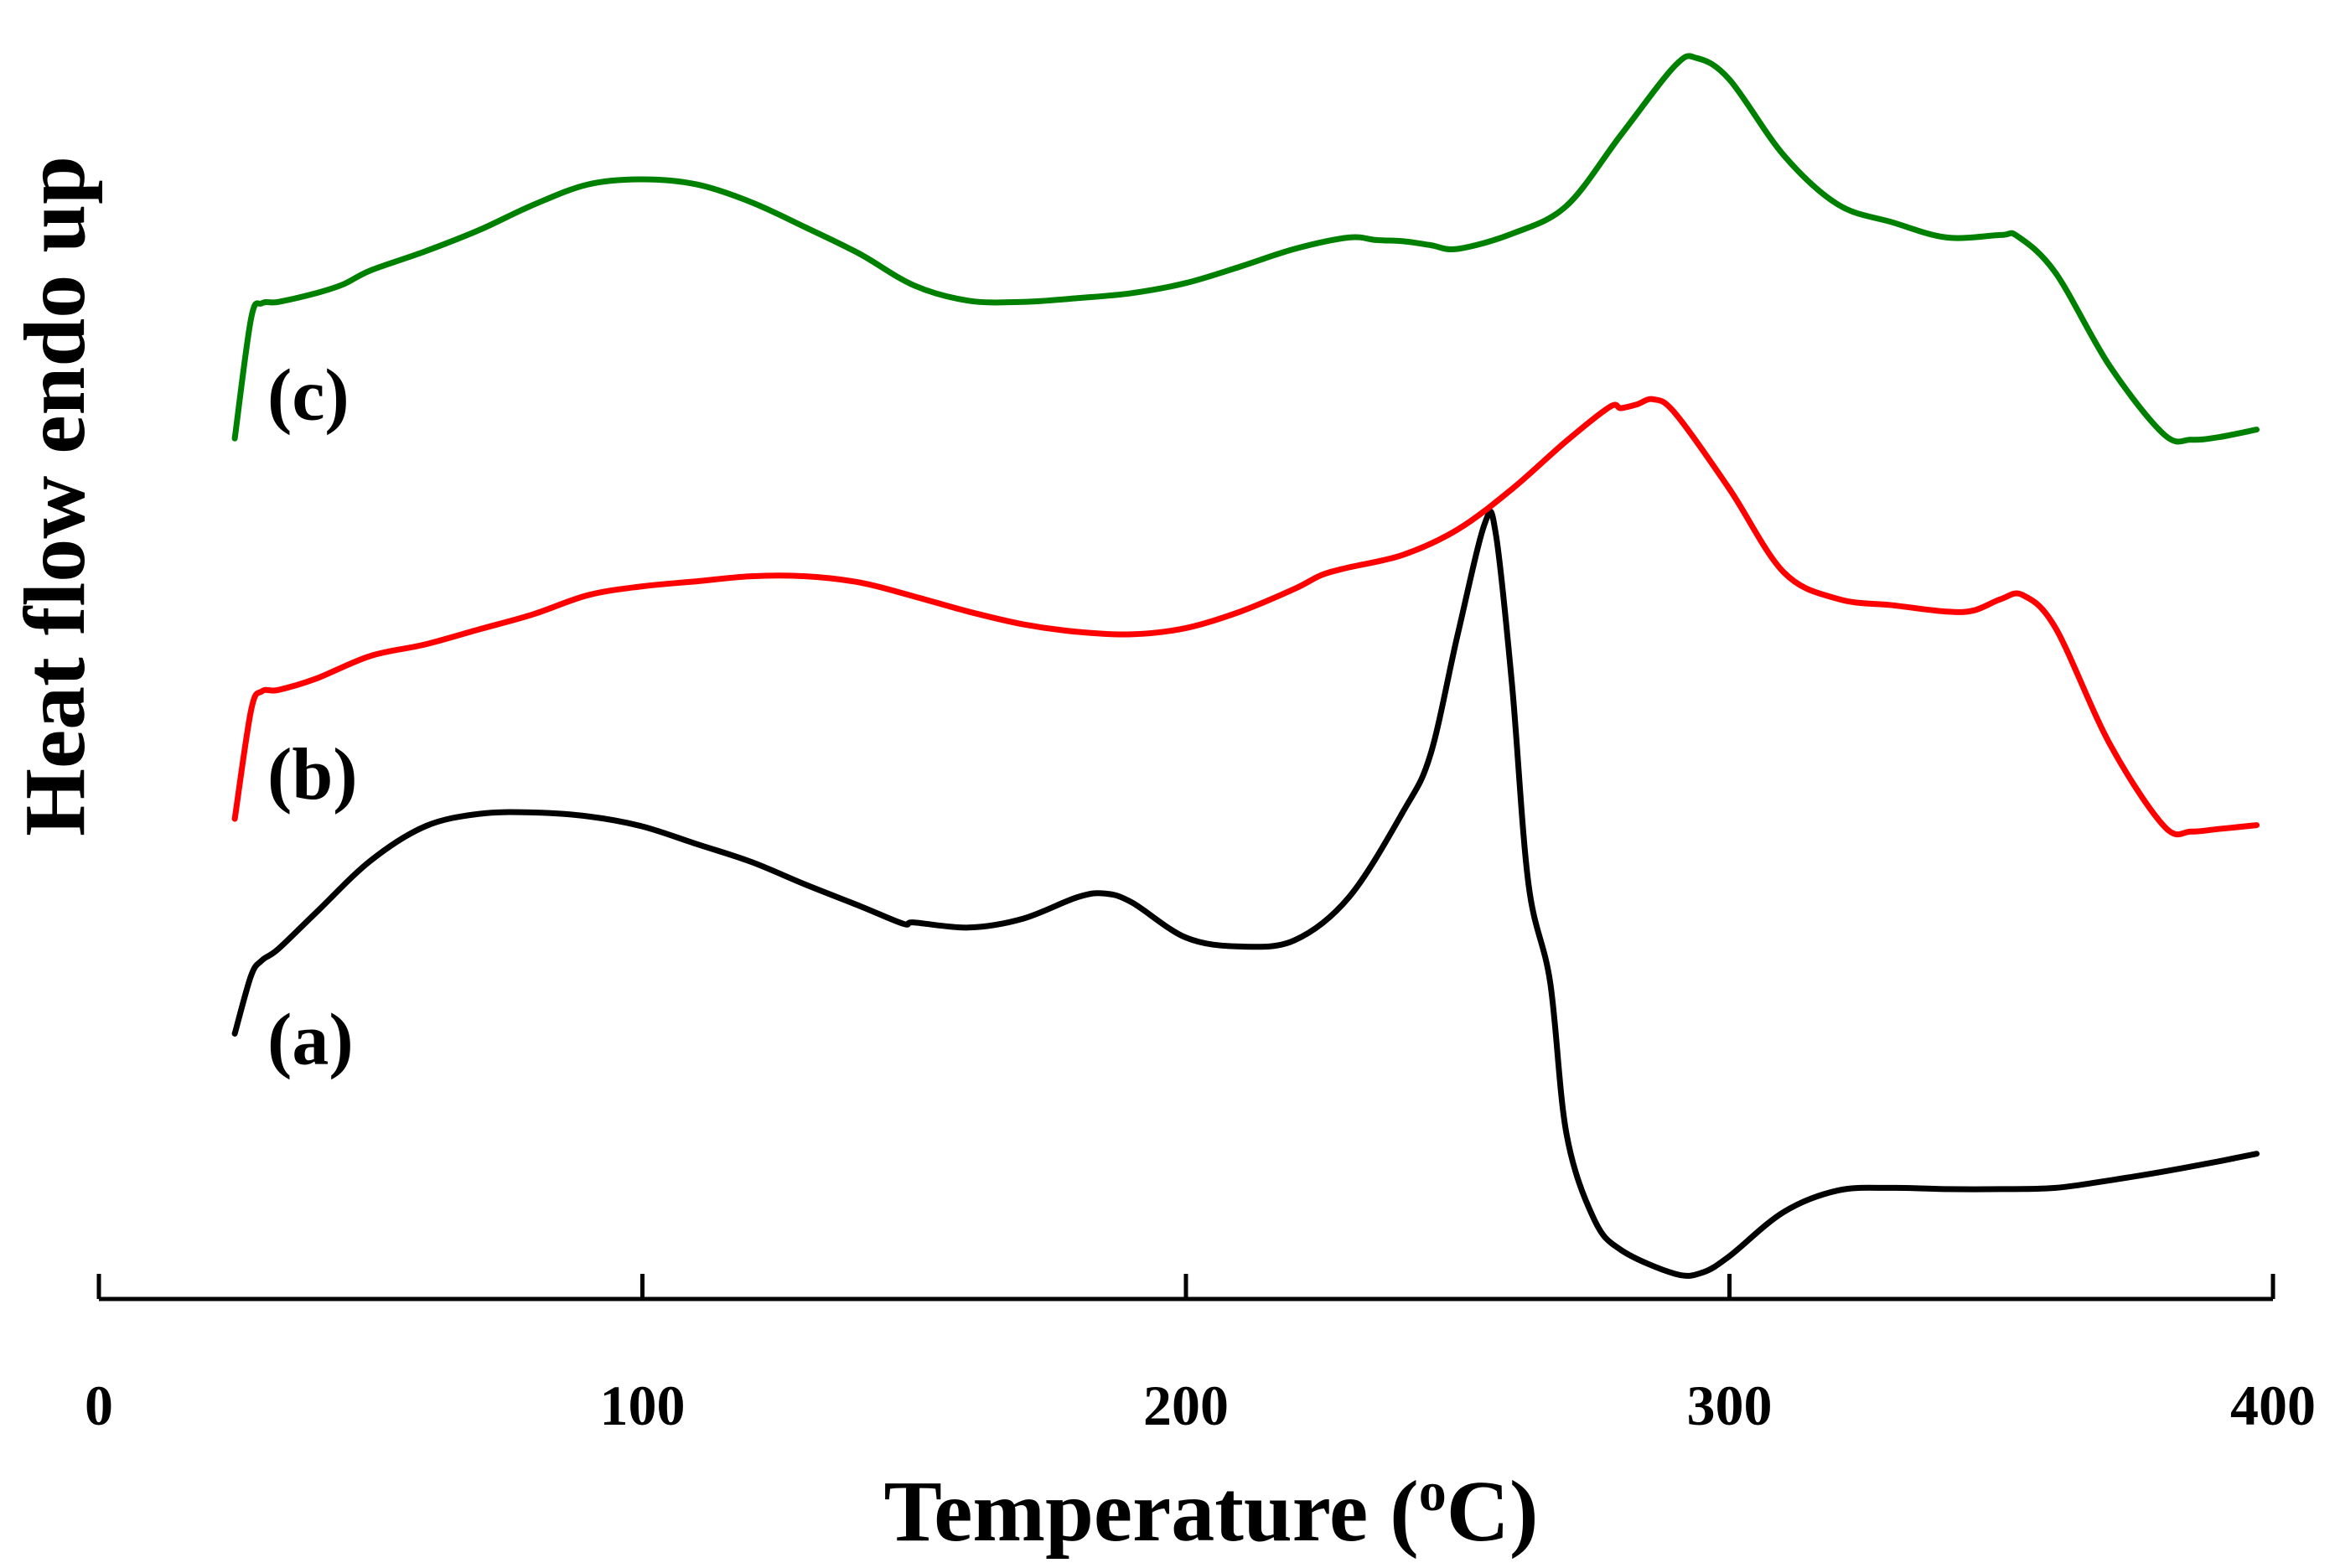 This screenshot has height=1568, width=2335. Describe the element at coordinates (643, 1405) in the screenshot. I see `x-tick-label-100: 100` at that location.